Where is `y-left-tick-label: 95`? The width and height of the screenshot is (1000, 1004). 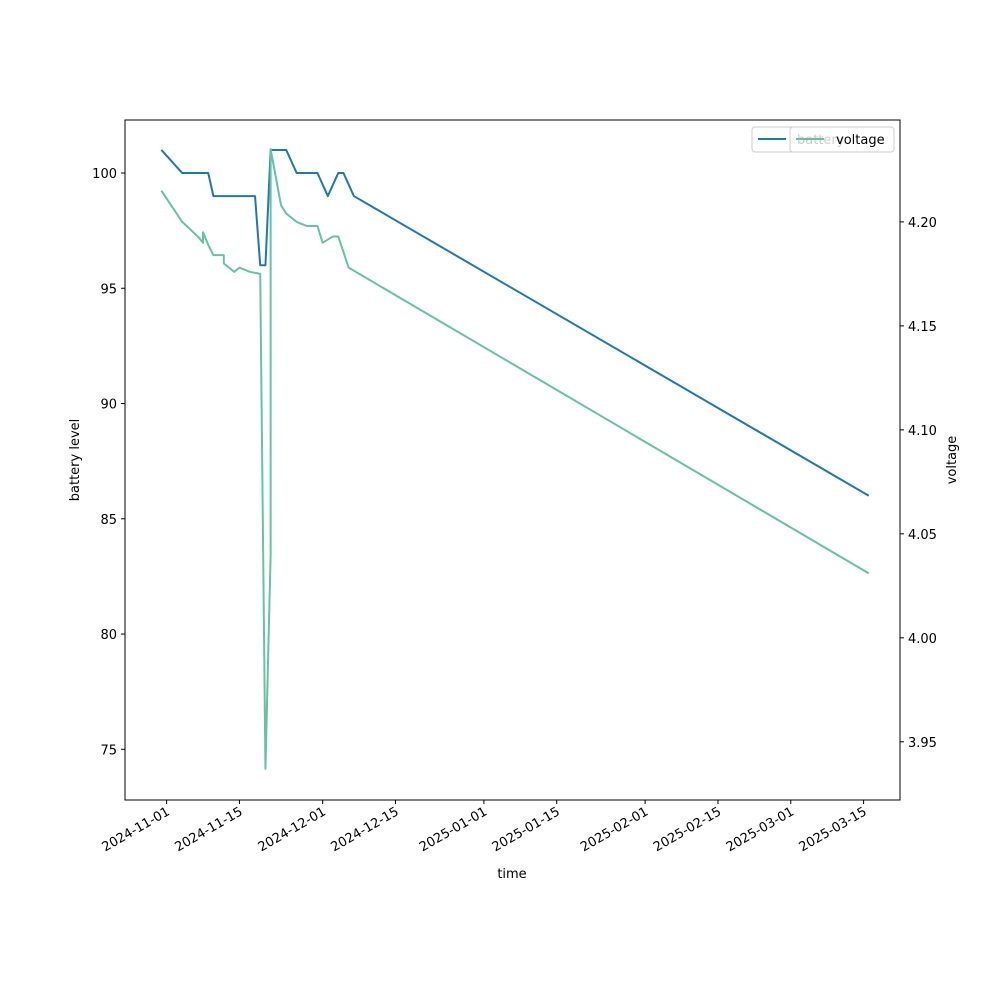 y-left-tick-label: 95 is located at coordinates (108, 289).